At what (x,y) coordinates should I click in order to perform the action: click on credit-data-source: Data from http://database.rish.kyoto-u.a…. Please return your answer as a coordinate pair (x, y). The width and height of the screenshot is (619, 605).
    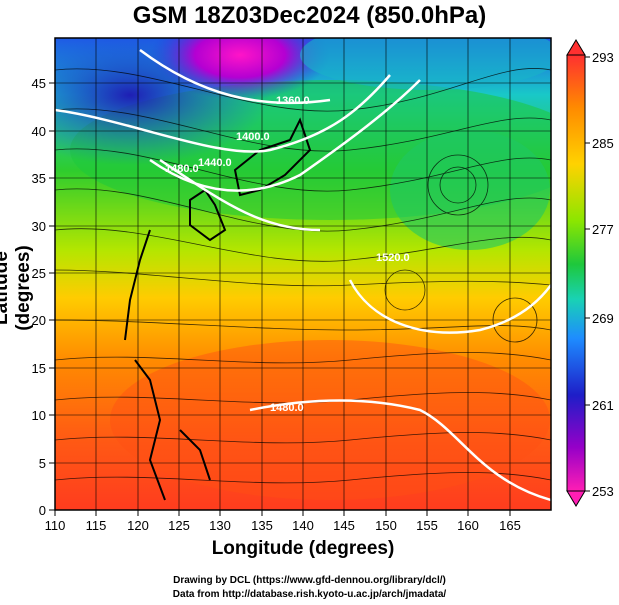
    Looking at the image, I should click on (309, 594).